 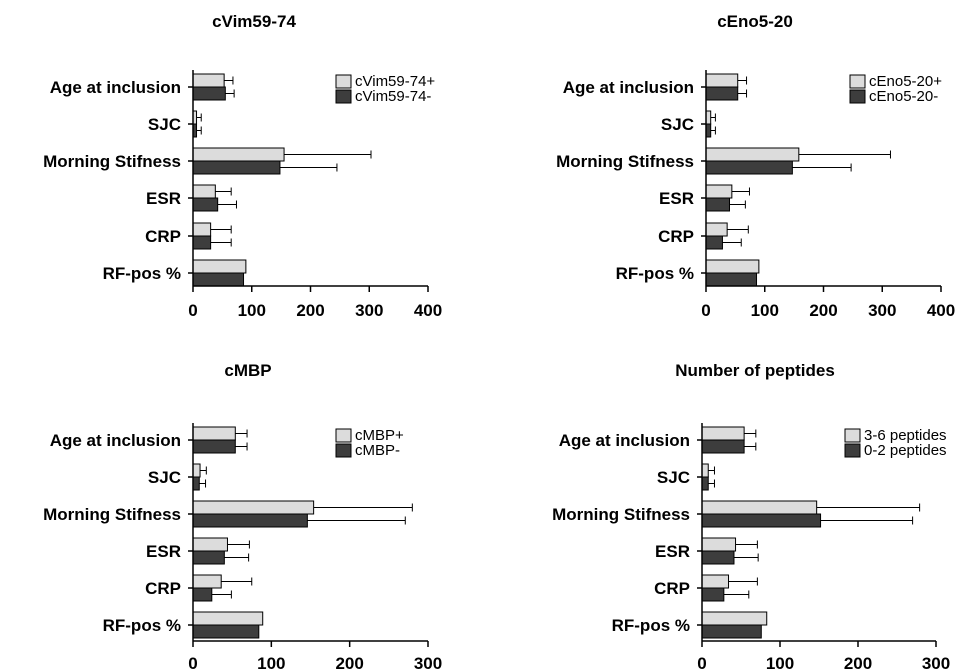 I want to click on chart-title: cVim59-74, so click(x=254, y=21).